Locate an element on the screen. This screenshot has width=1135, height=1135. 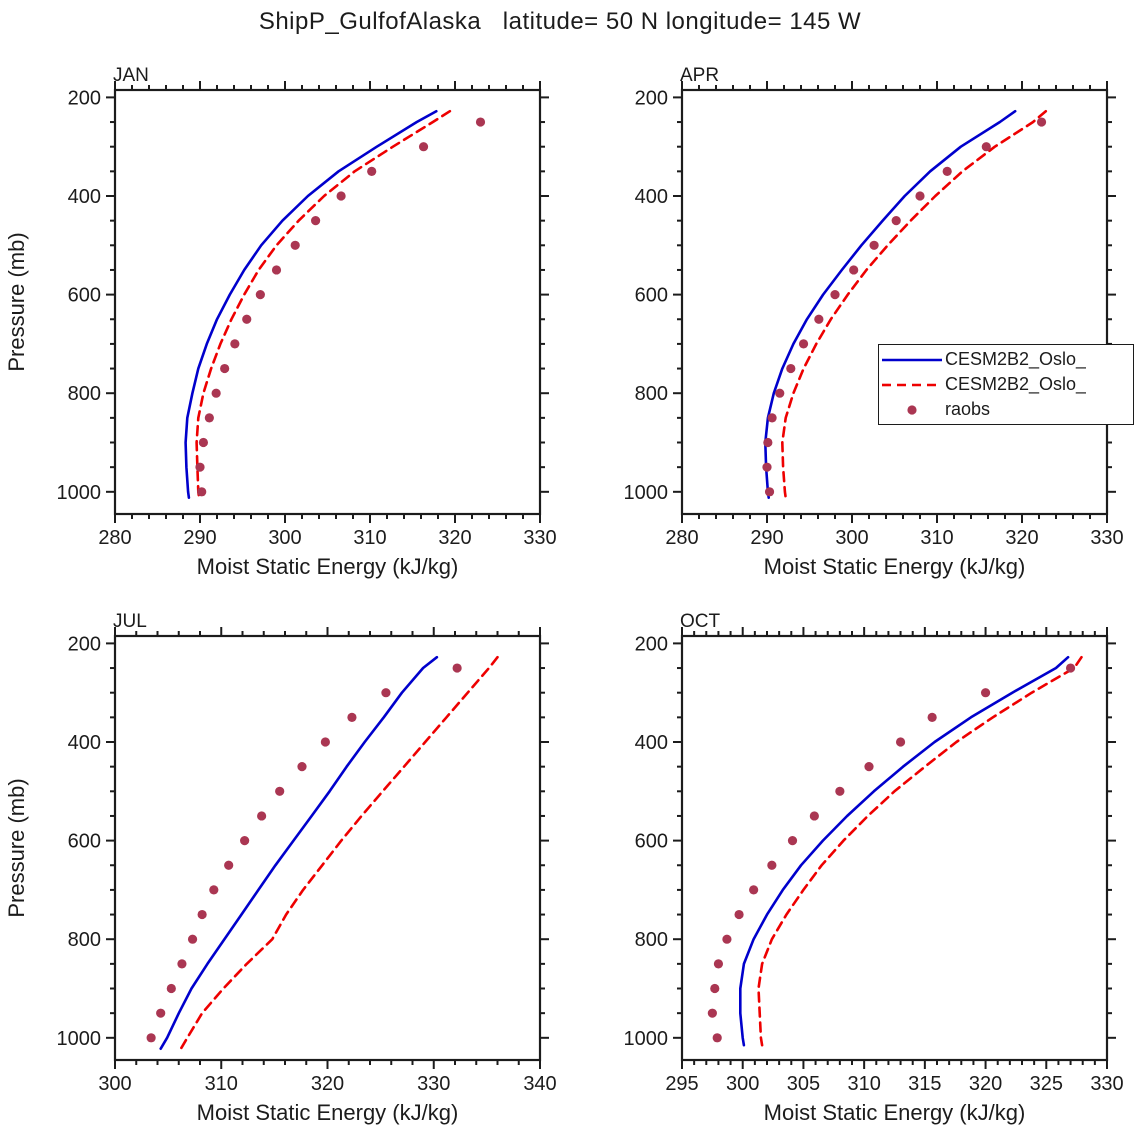
svg-text: 305 is located at coordinates (803, 1084).